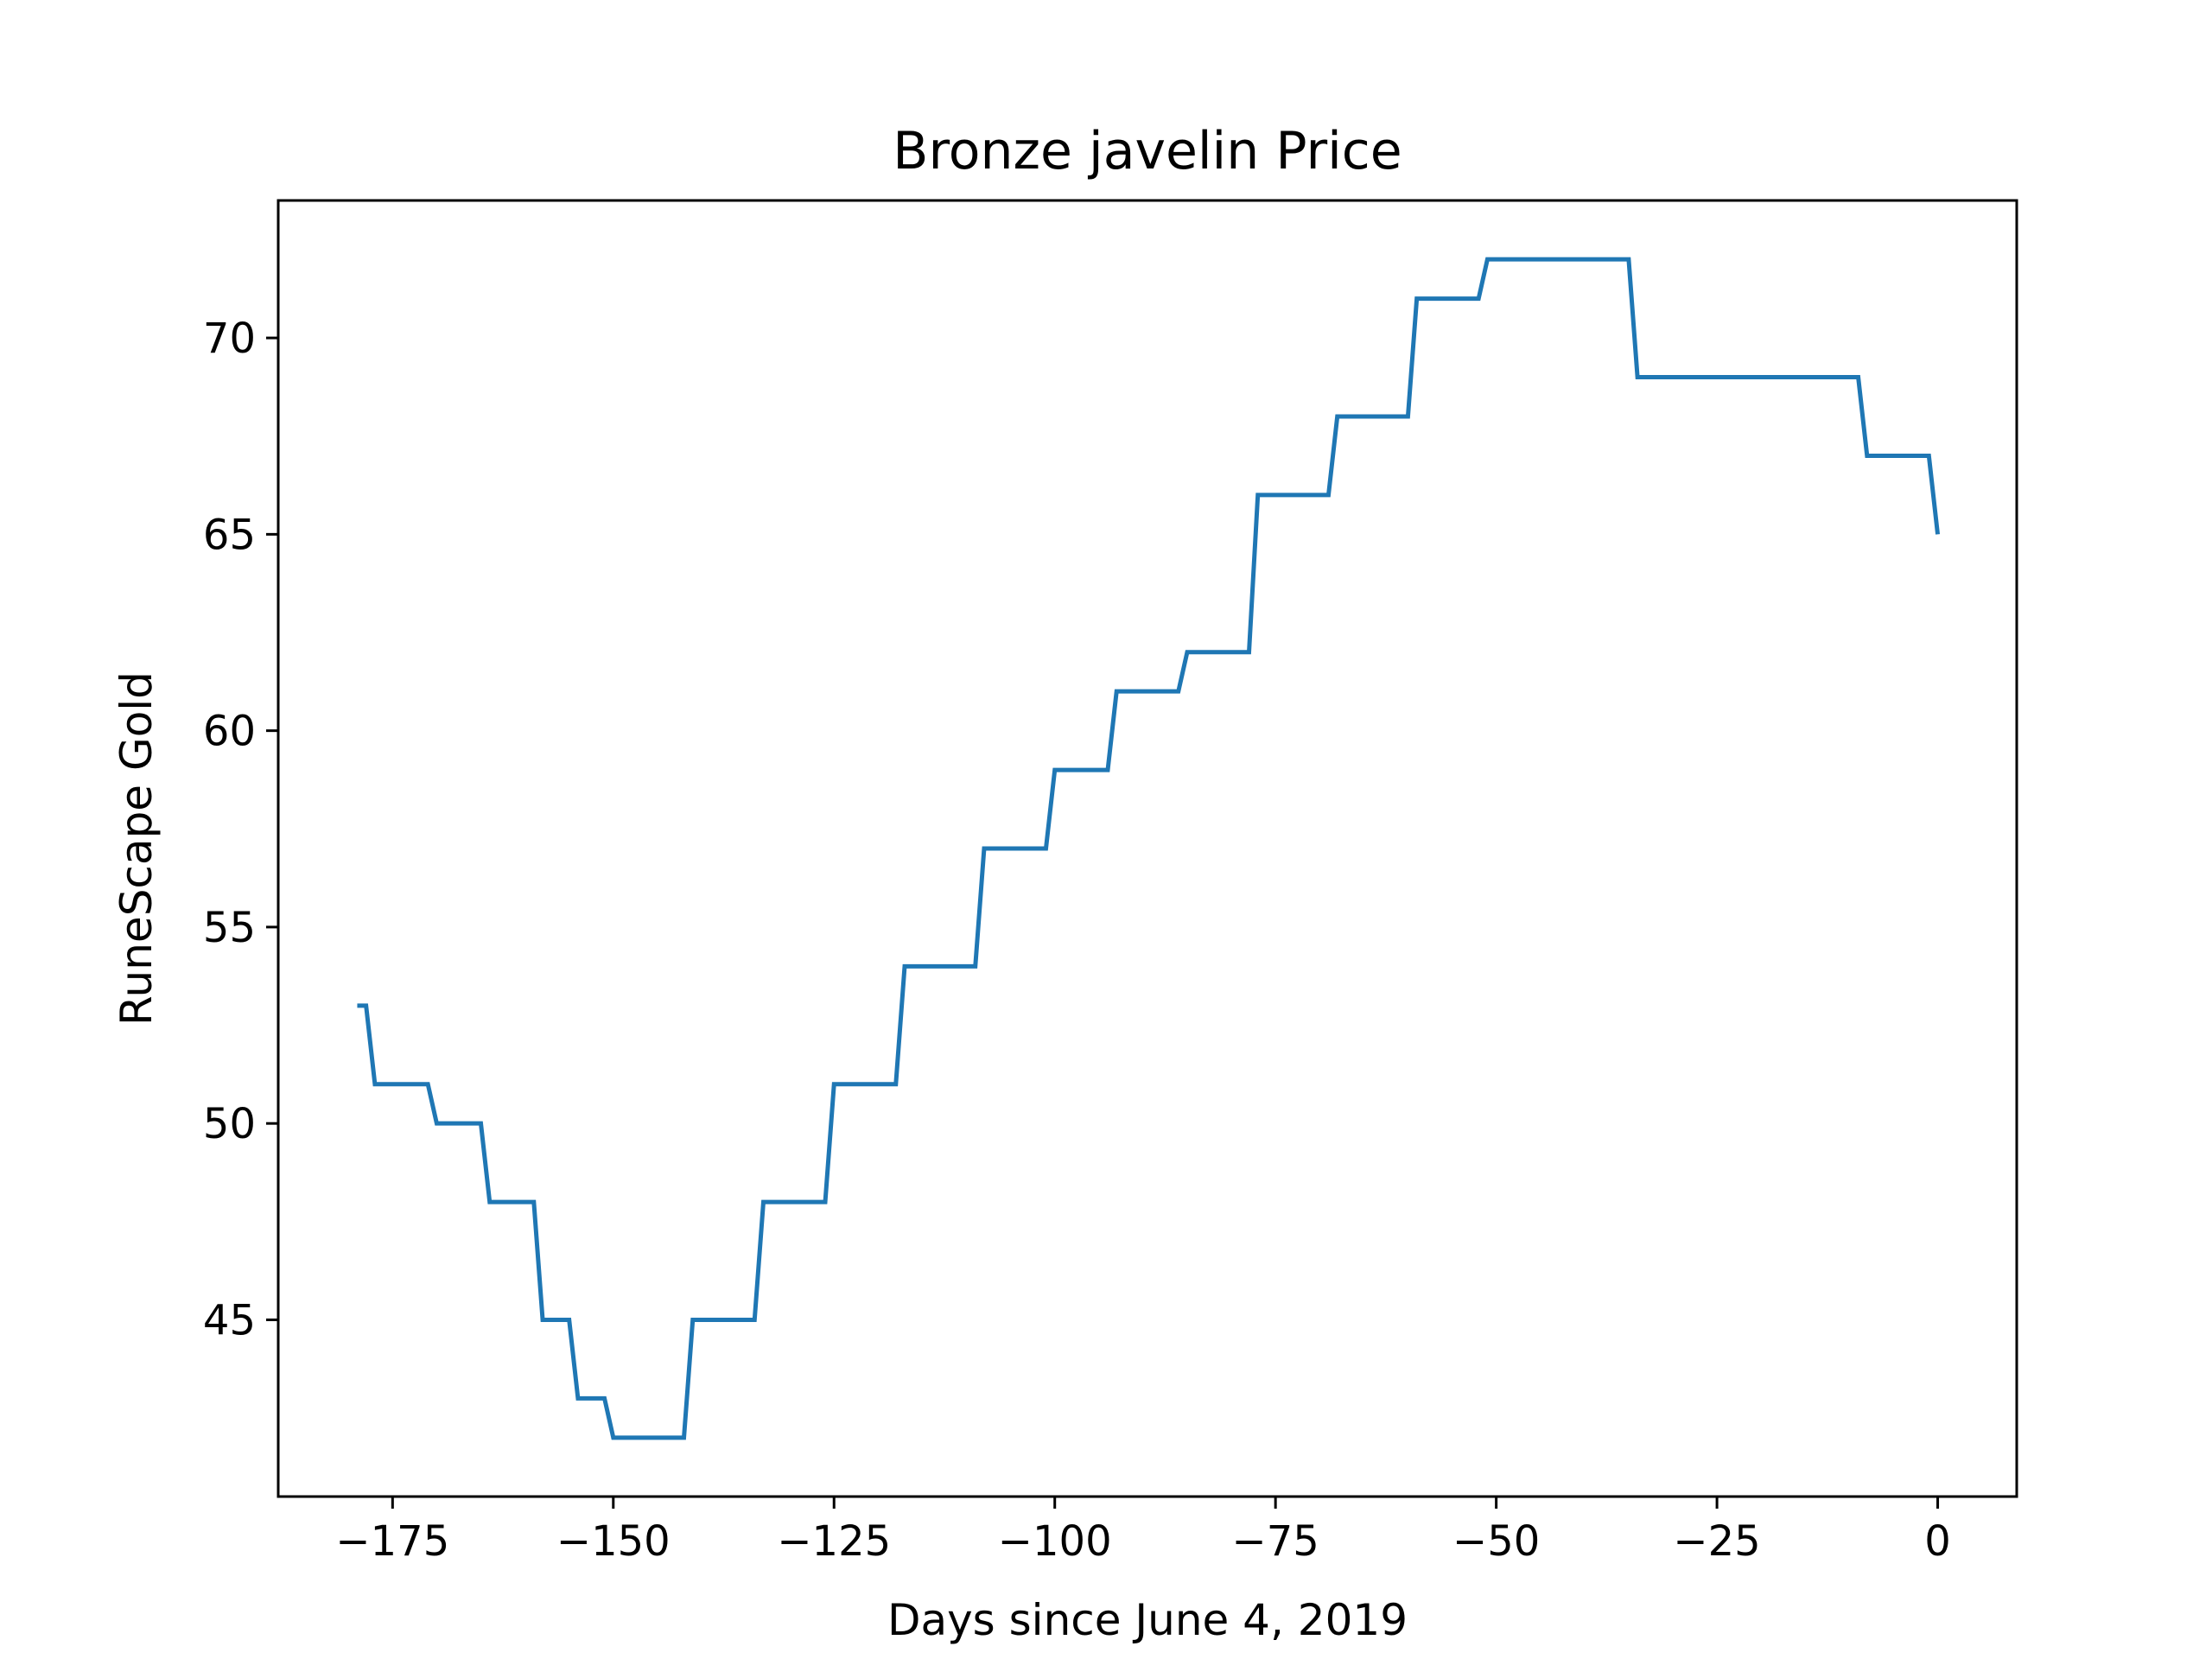  I want to click on y-tick-label: 65, so click(230, 535).